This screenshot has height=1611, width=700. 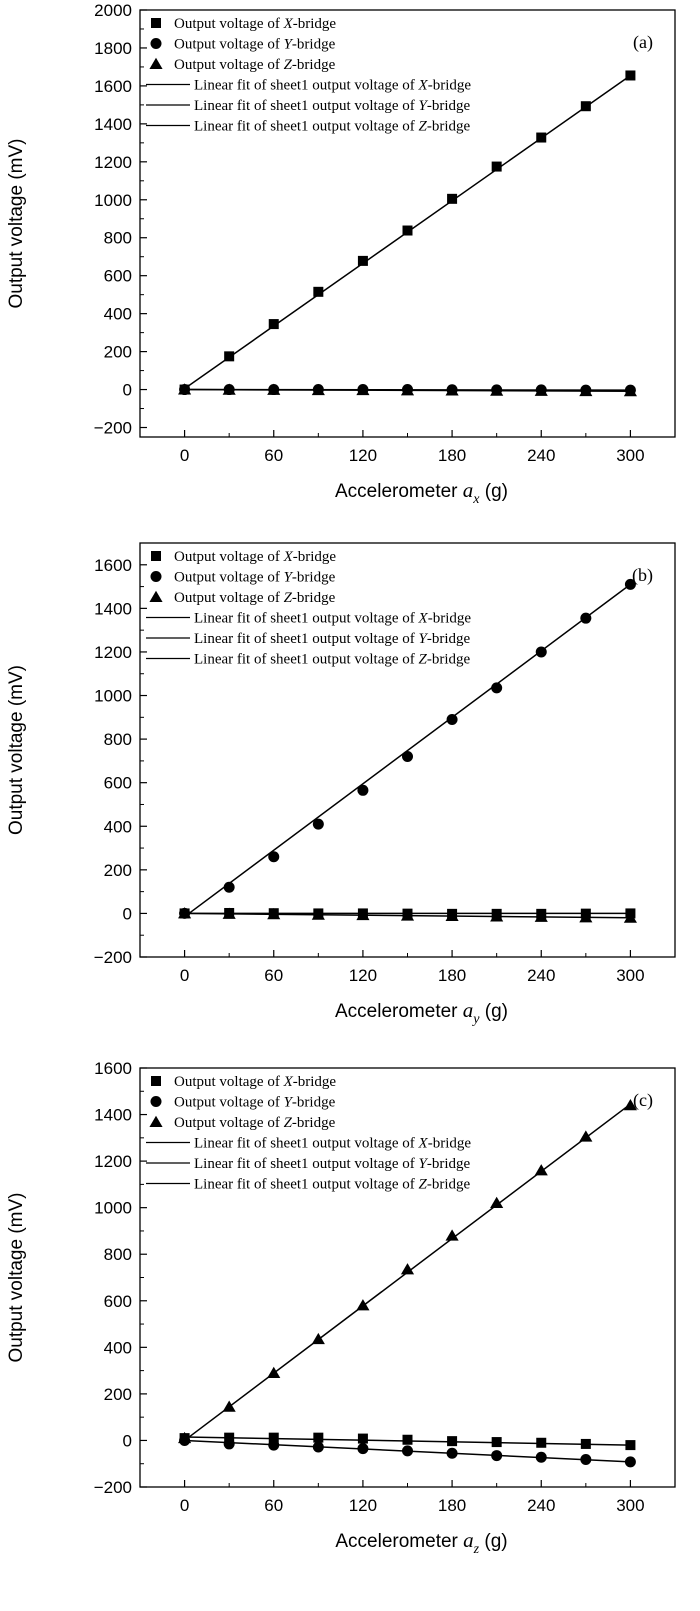 What do you see at coordinates (643, 42) in the screenshot?
I see `panel-label: (a)` at bounding box center [643, 42].